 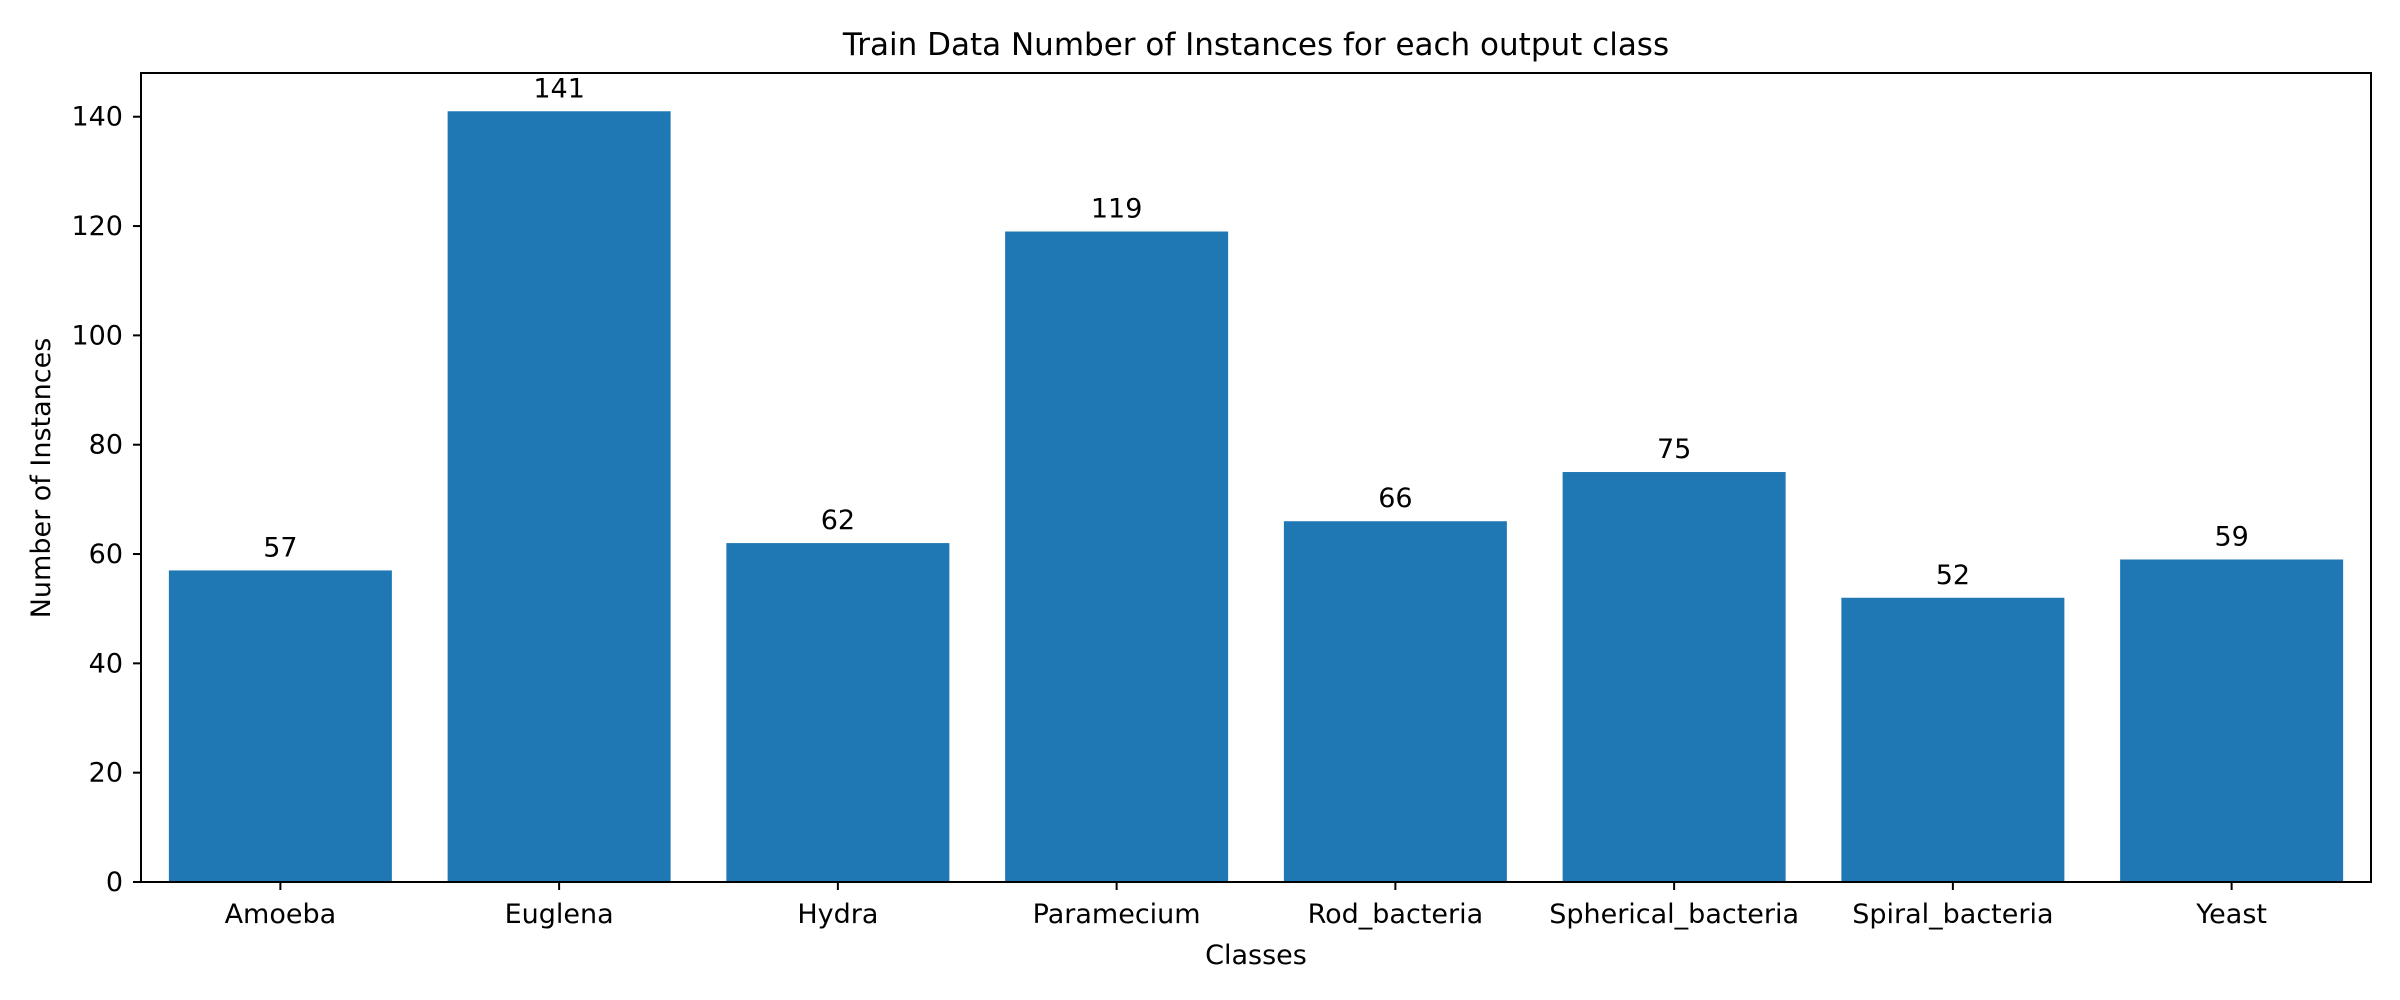 What do you see at coordinates (1117, 914) in the screenshot?
I see `x-tick-label: Paramecium` at bounding box center [1117, 914].